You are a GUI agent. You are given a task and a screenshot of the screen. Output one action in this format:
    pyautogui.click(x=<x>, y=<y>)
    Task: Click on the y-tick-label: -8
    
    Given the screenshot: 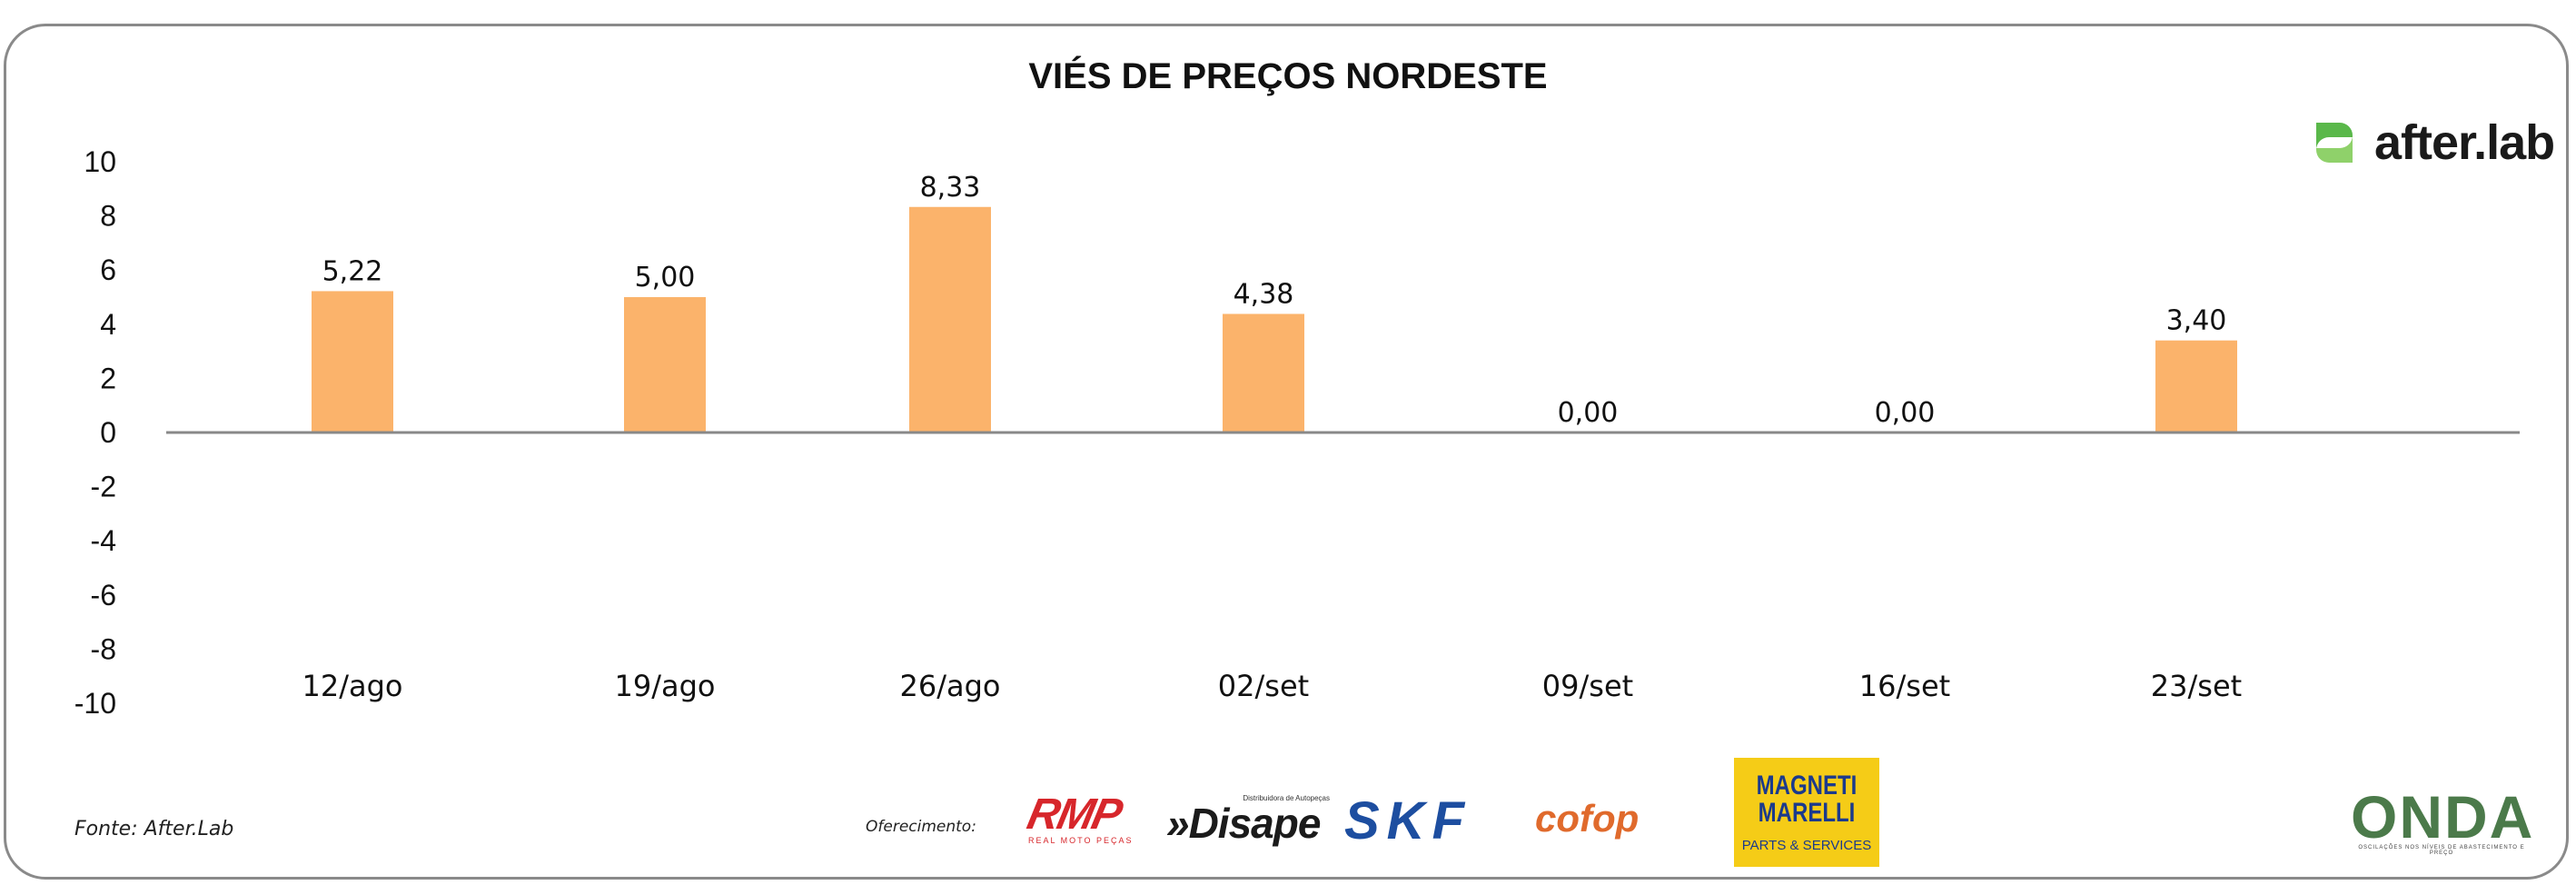 What is the action you would take?
    pyautogui.click(x=103, y=648)
    